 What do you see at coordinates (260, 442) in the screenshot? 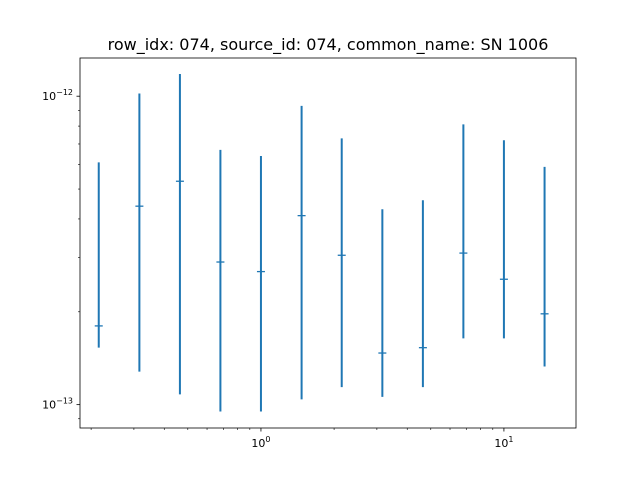
I see `x-tick-label: 10⁰` at bounding box center [260, 442].